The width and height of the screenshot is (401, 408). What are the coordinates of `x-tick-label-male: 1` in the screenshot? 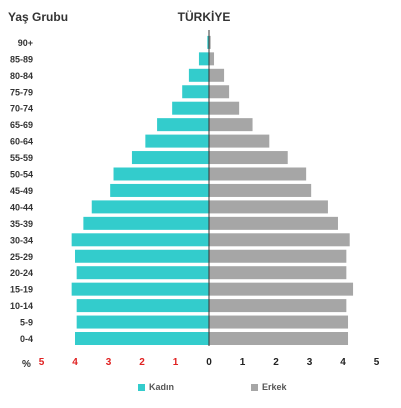 It's located at (243, 362).